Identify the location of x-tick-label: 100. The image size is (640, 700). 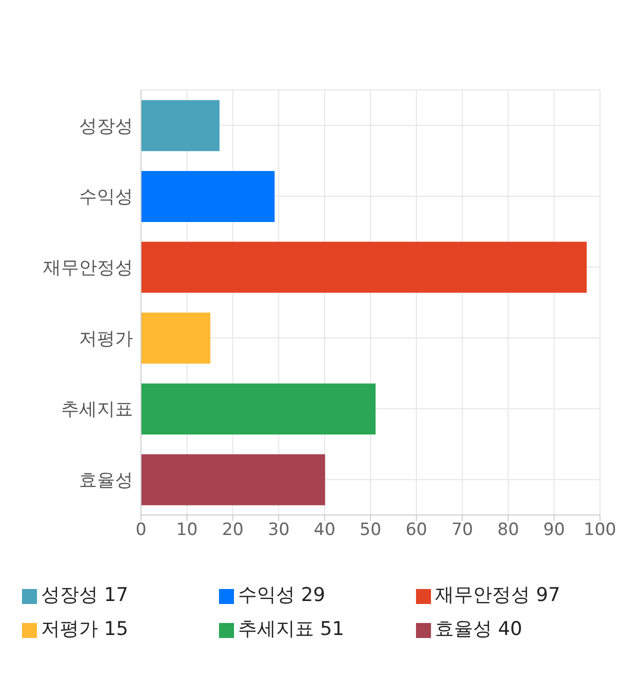
(600, 530).